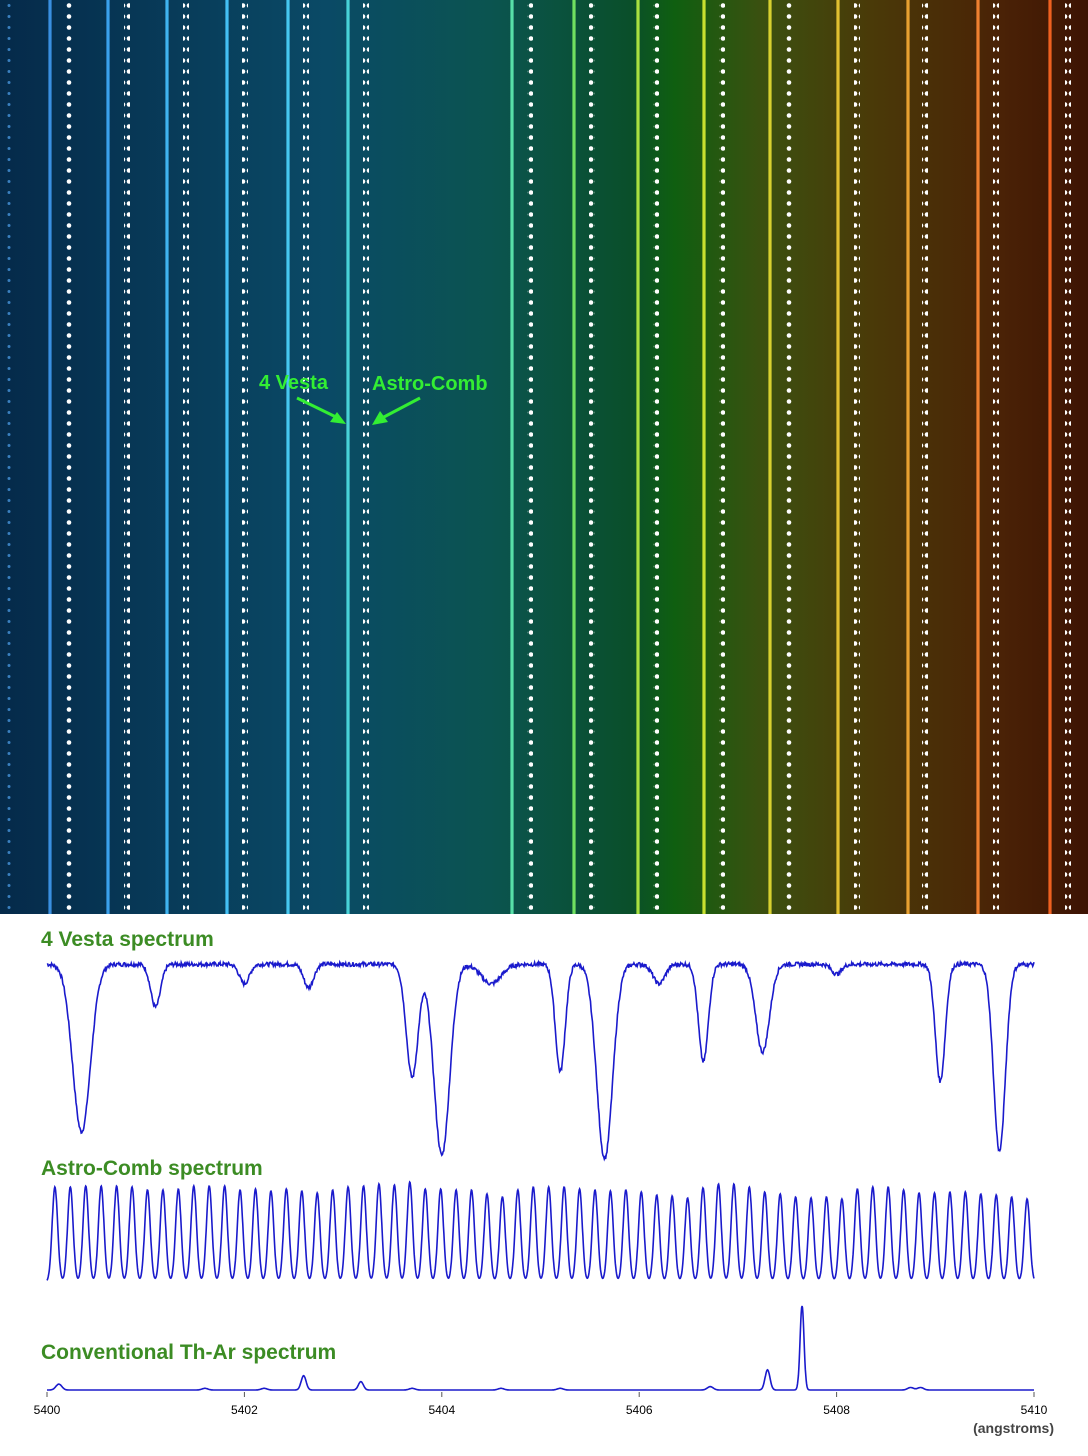 The image size is (1088, 1456). Describe the element at coordinates (430, 384) in the screenshot. I see `label-astro-comb: Astro-Comb` at that location.